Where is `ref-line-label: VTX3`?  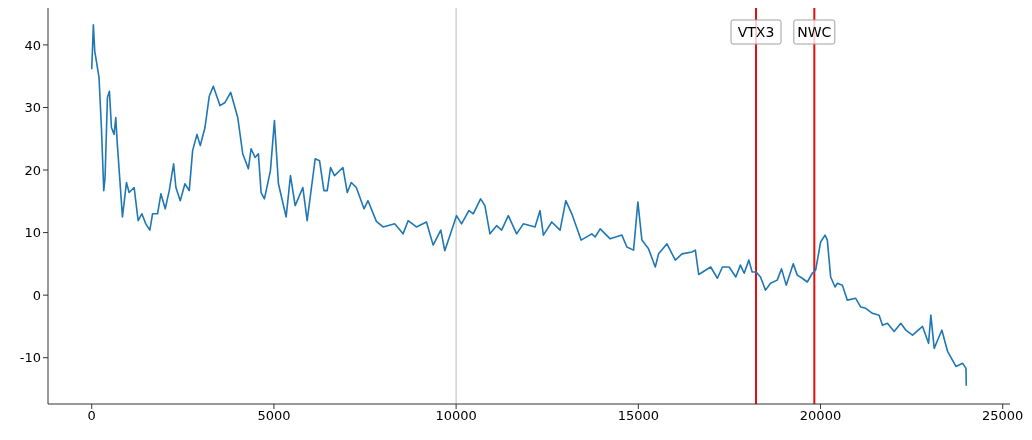 ref-line-label: VTX3 is located at coordinates (756, 32).